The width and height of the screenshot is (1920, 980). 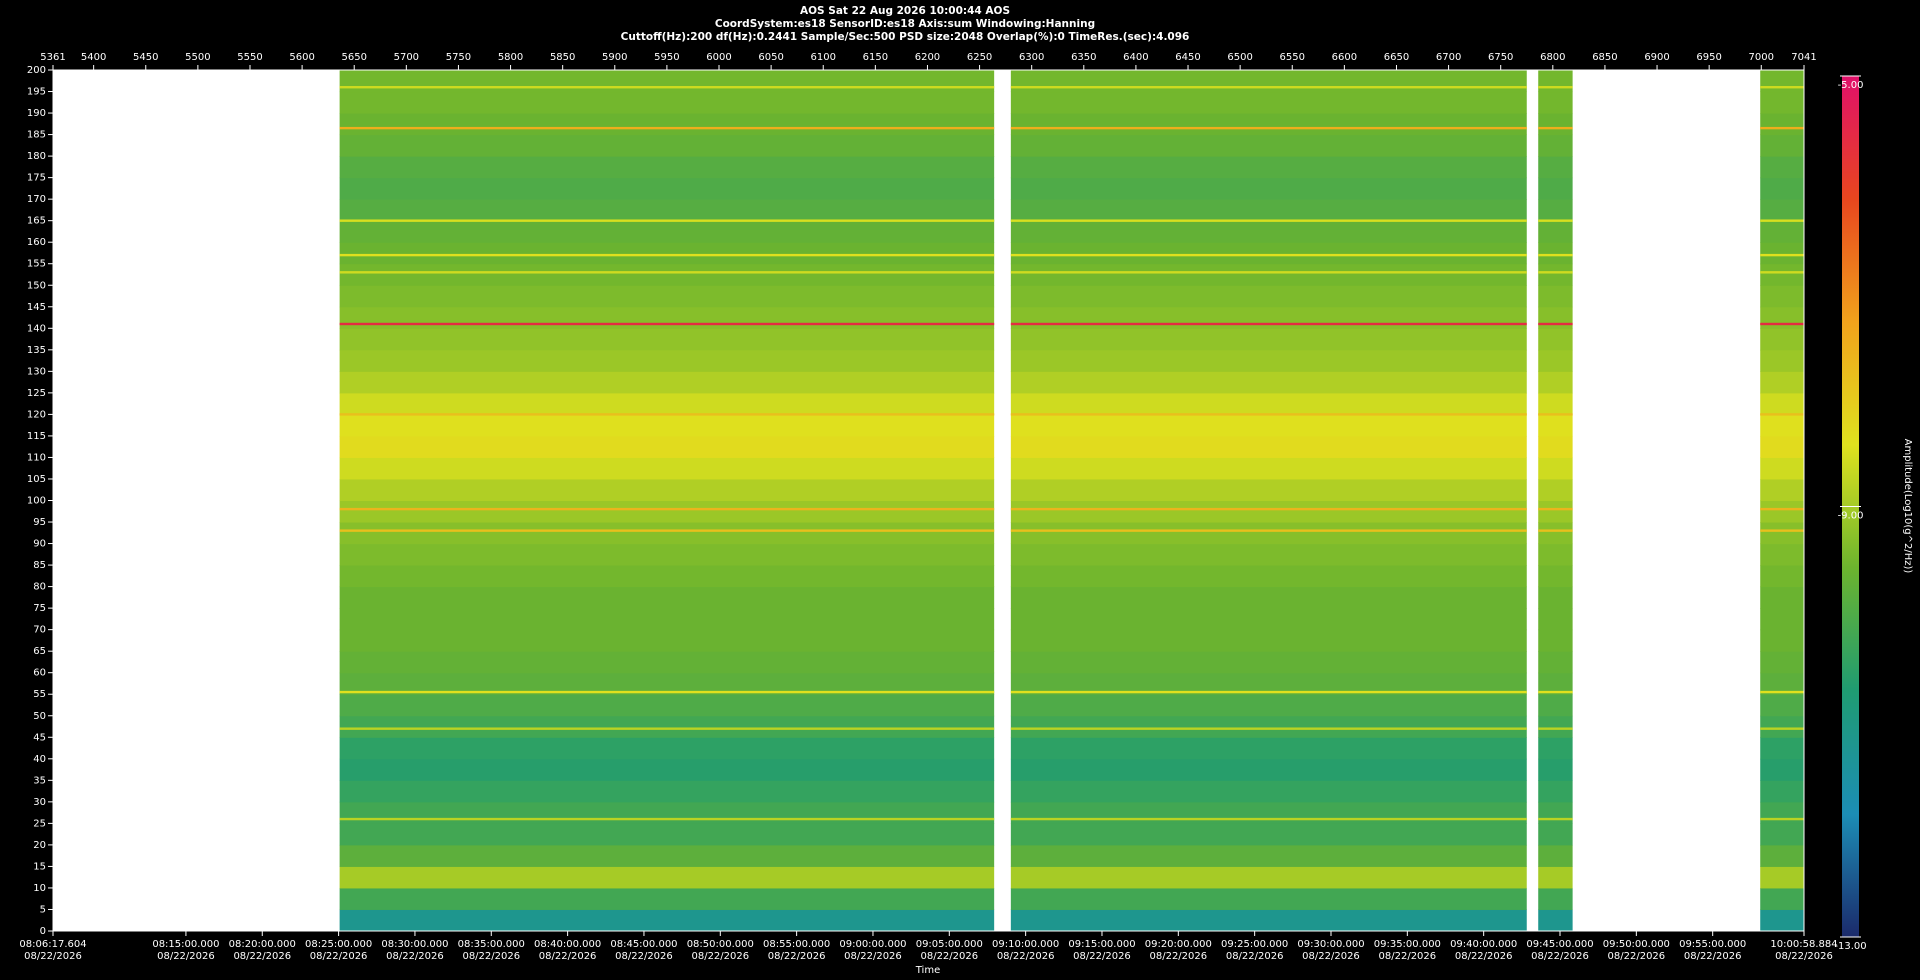 What do you see at coordinates (1101, 944) in the screenshot?
I see `x-time-tick-label: 09:15:00.000` at bounding box center [1101, 944].